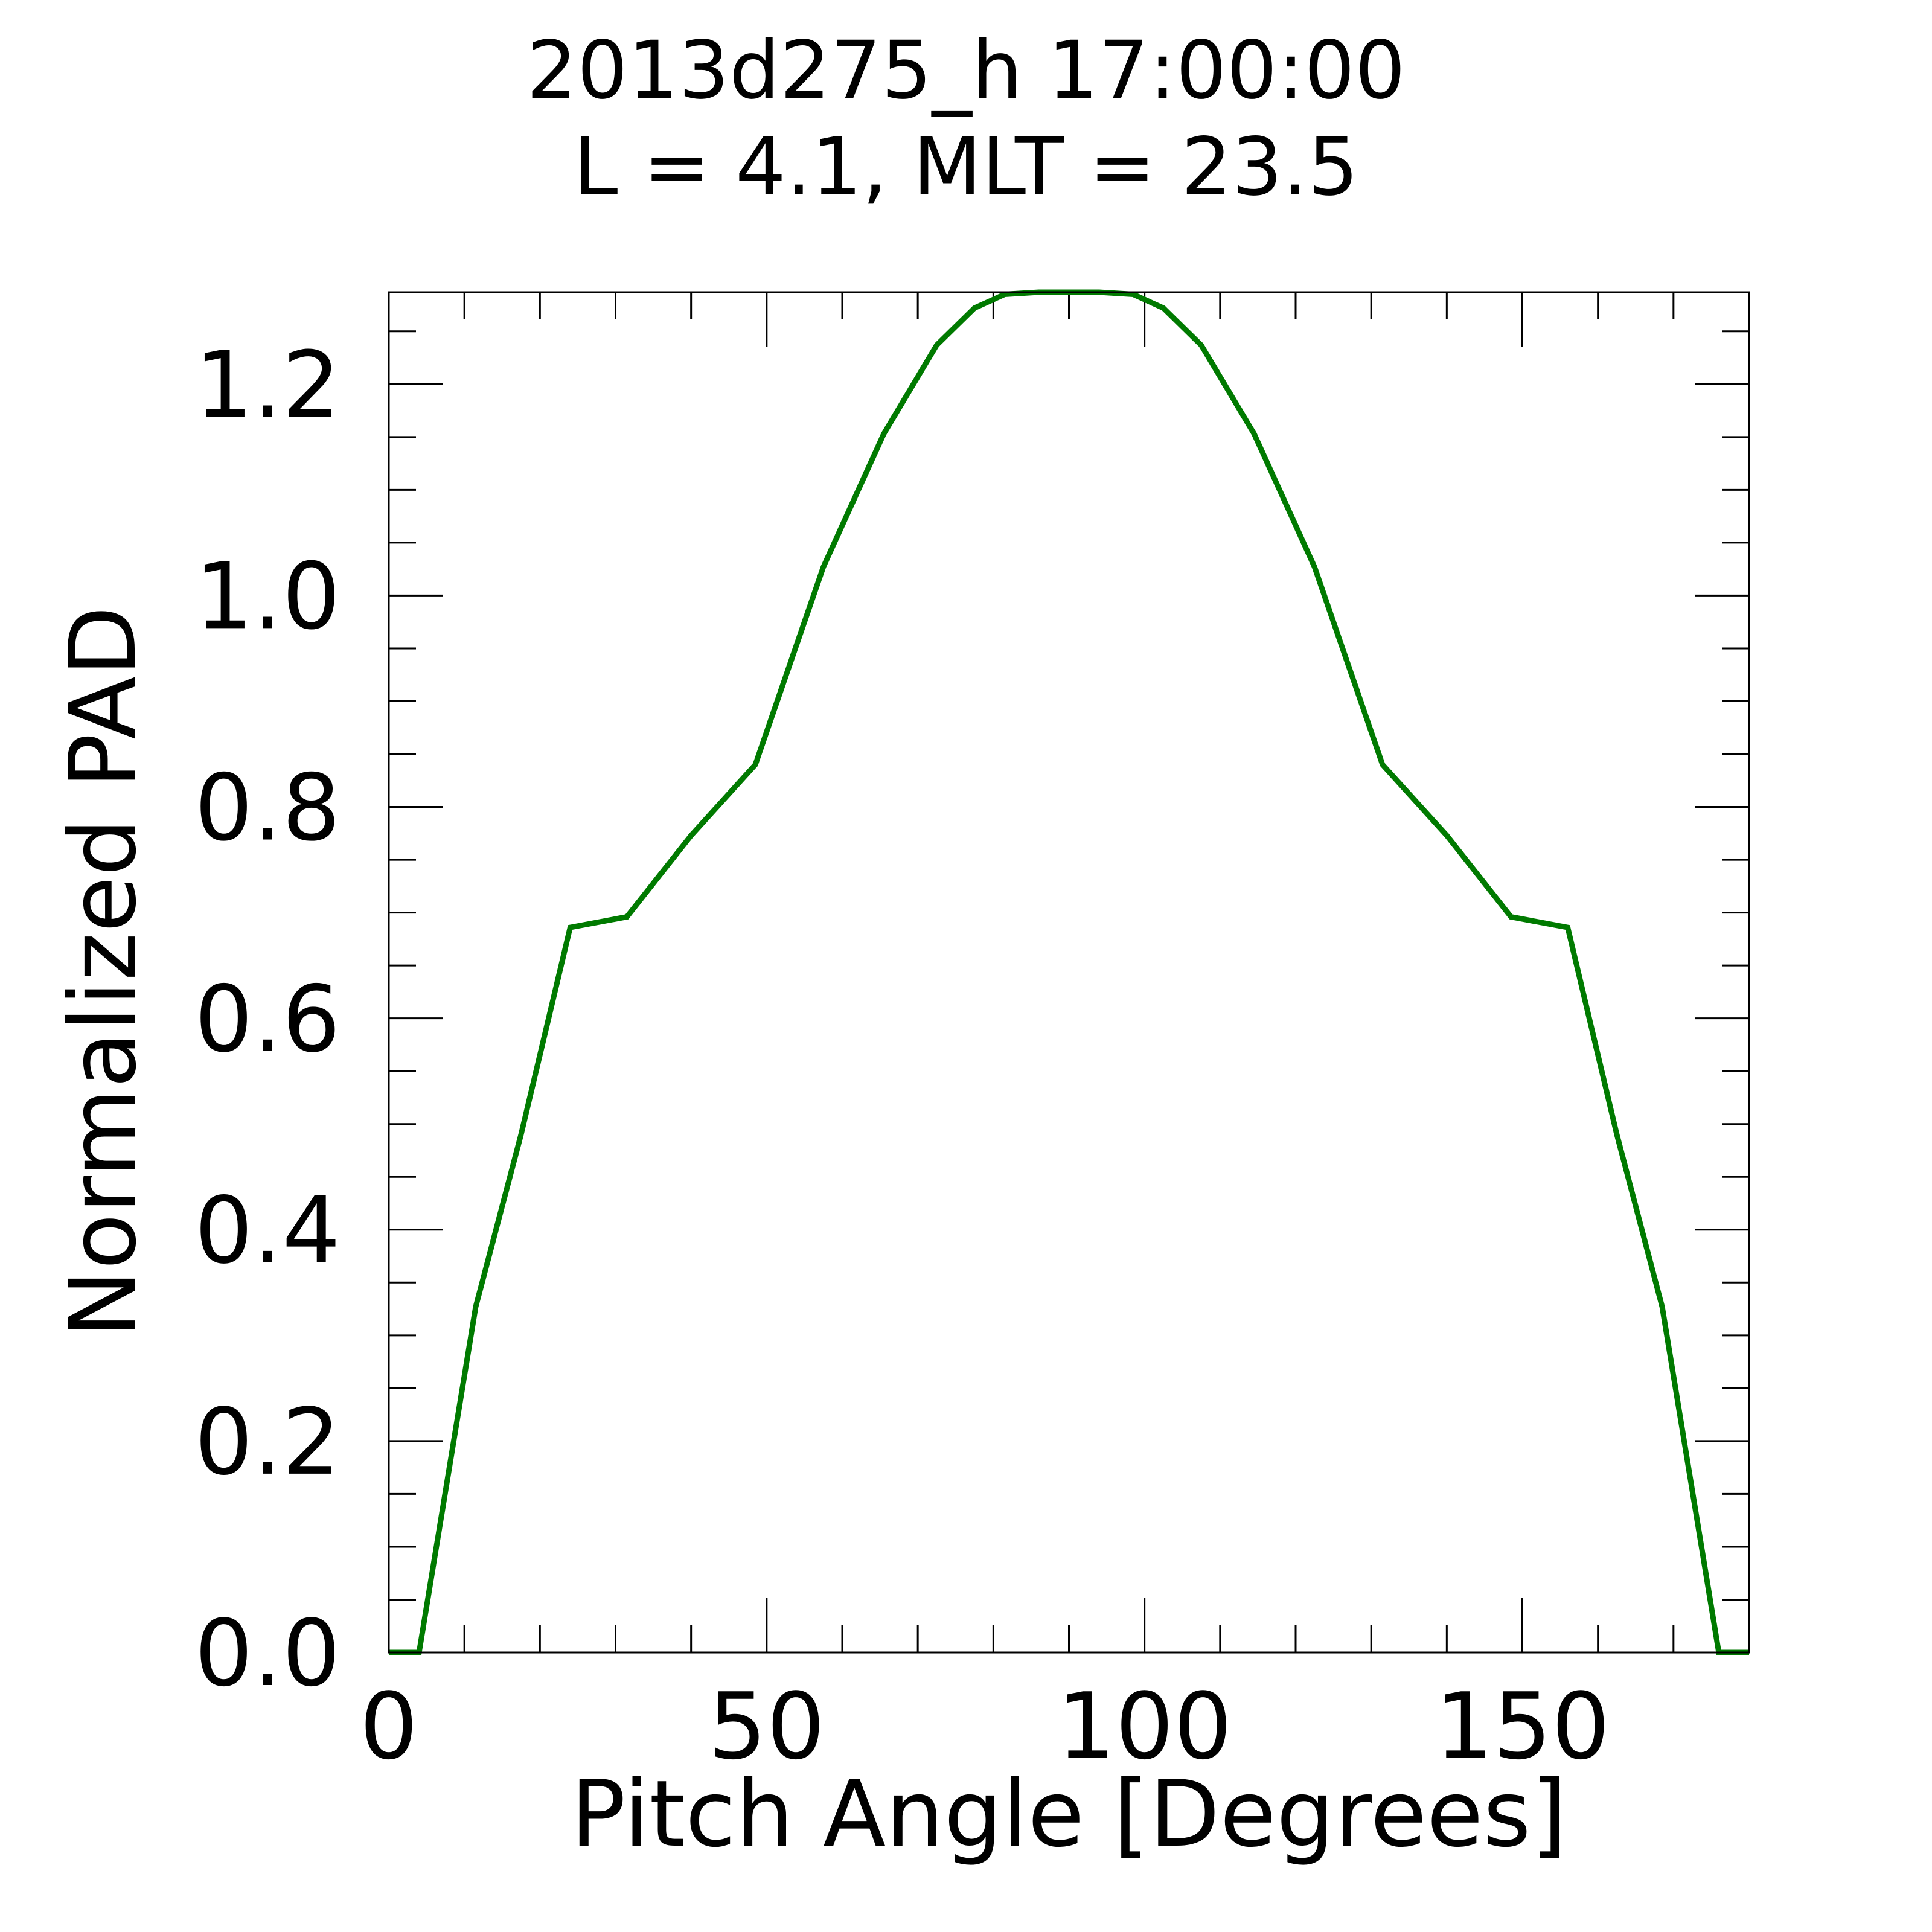  Describe the element at coordinates (1523, 1727) in the screenshot. I see `x-tick-label: 150` at that location.